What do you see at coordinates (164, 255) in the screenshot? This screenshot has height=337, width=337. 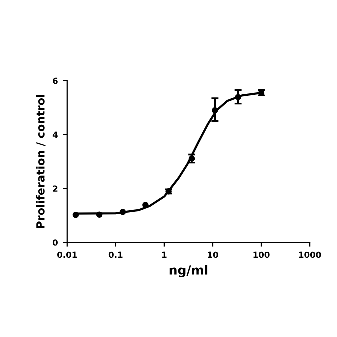 I see `x-tick-label: 1` at bounding box center [164, 255].